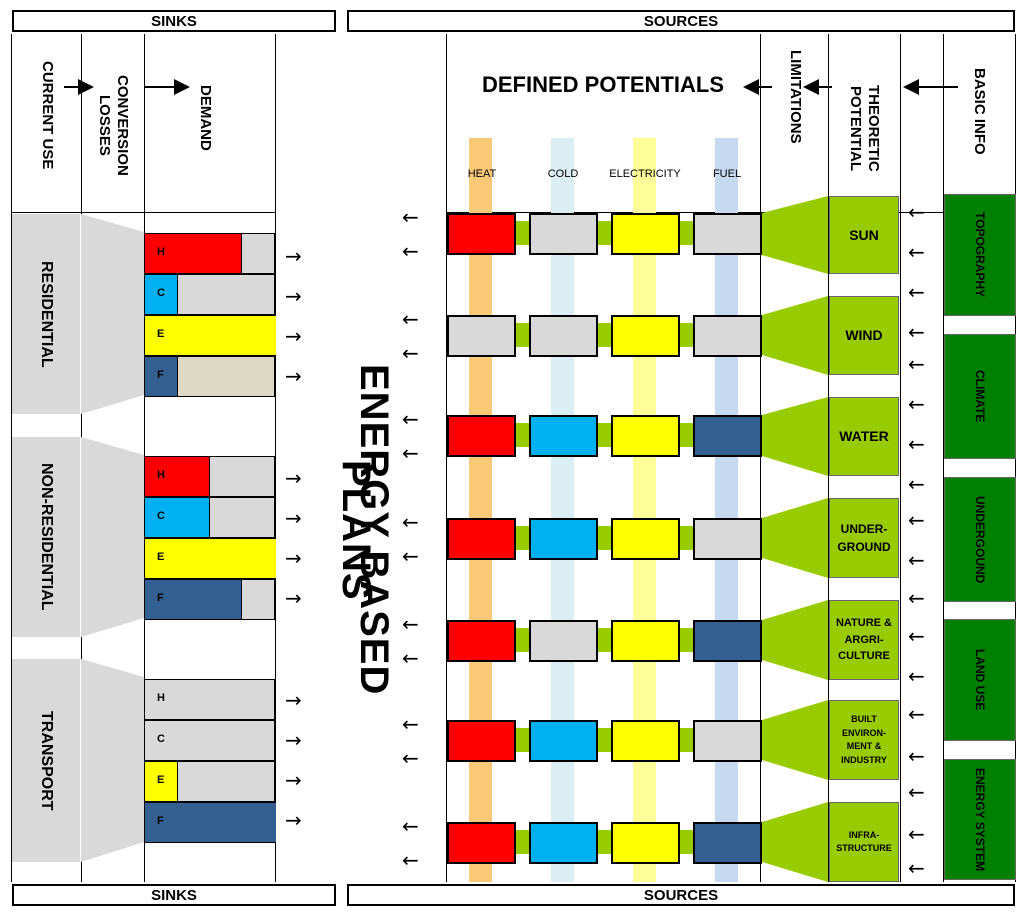 This screenshot has width=1024, height=920. I want to click on sector-non-residential, so click(46, 537).